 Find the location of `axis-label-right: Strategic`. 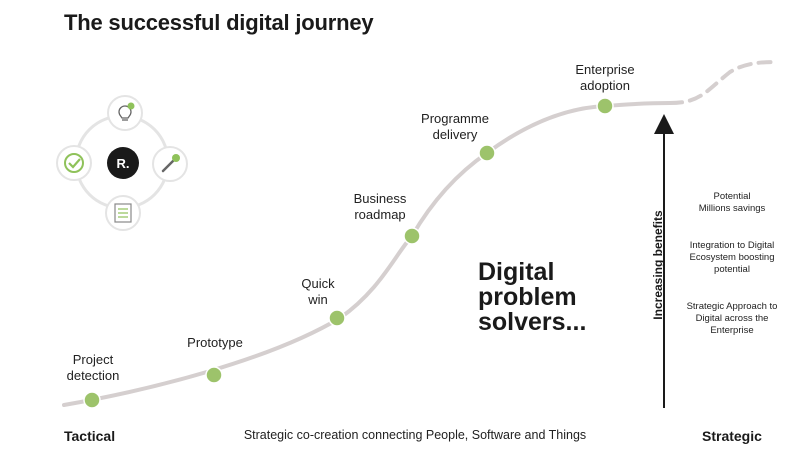

axis-label-right: Strategic is located at coordinates (732, 436).